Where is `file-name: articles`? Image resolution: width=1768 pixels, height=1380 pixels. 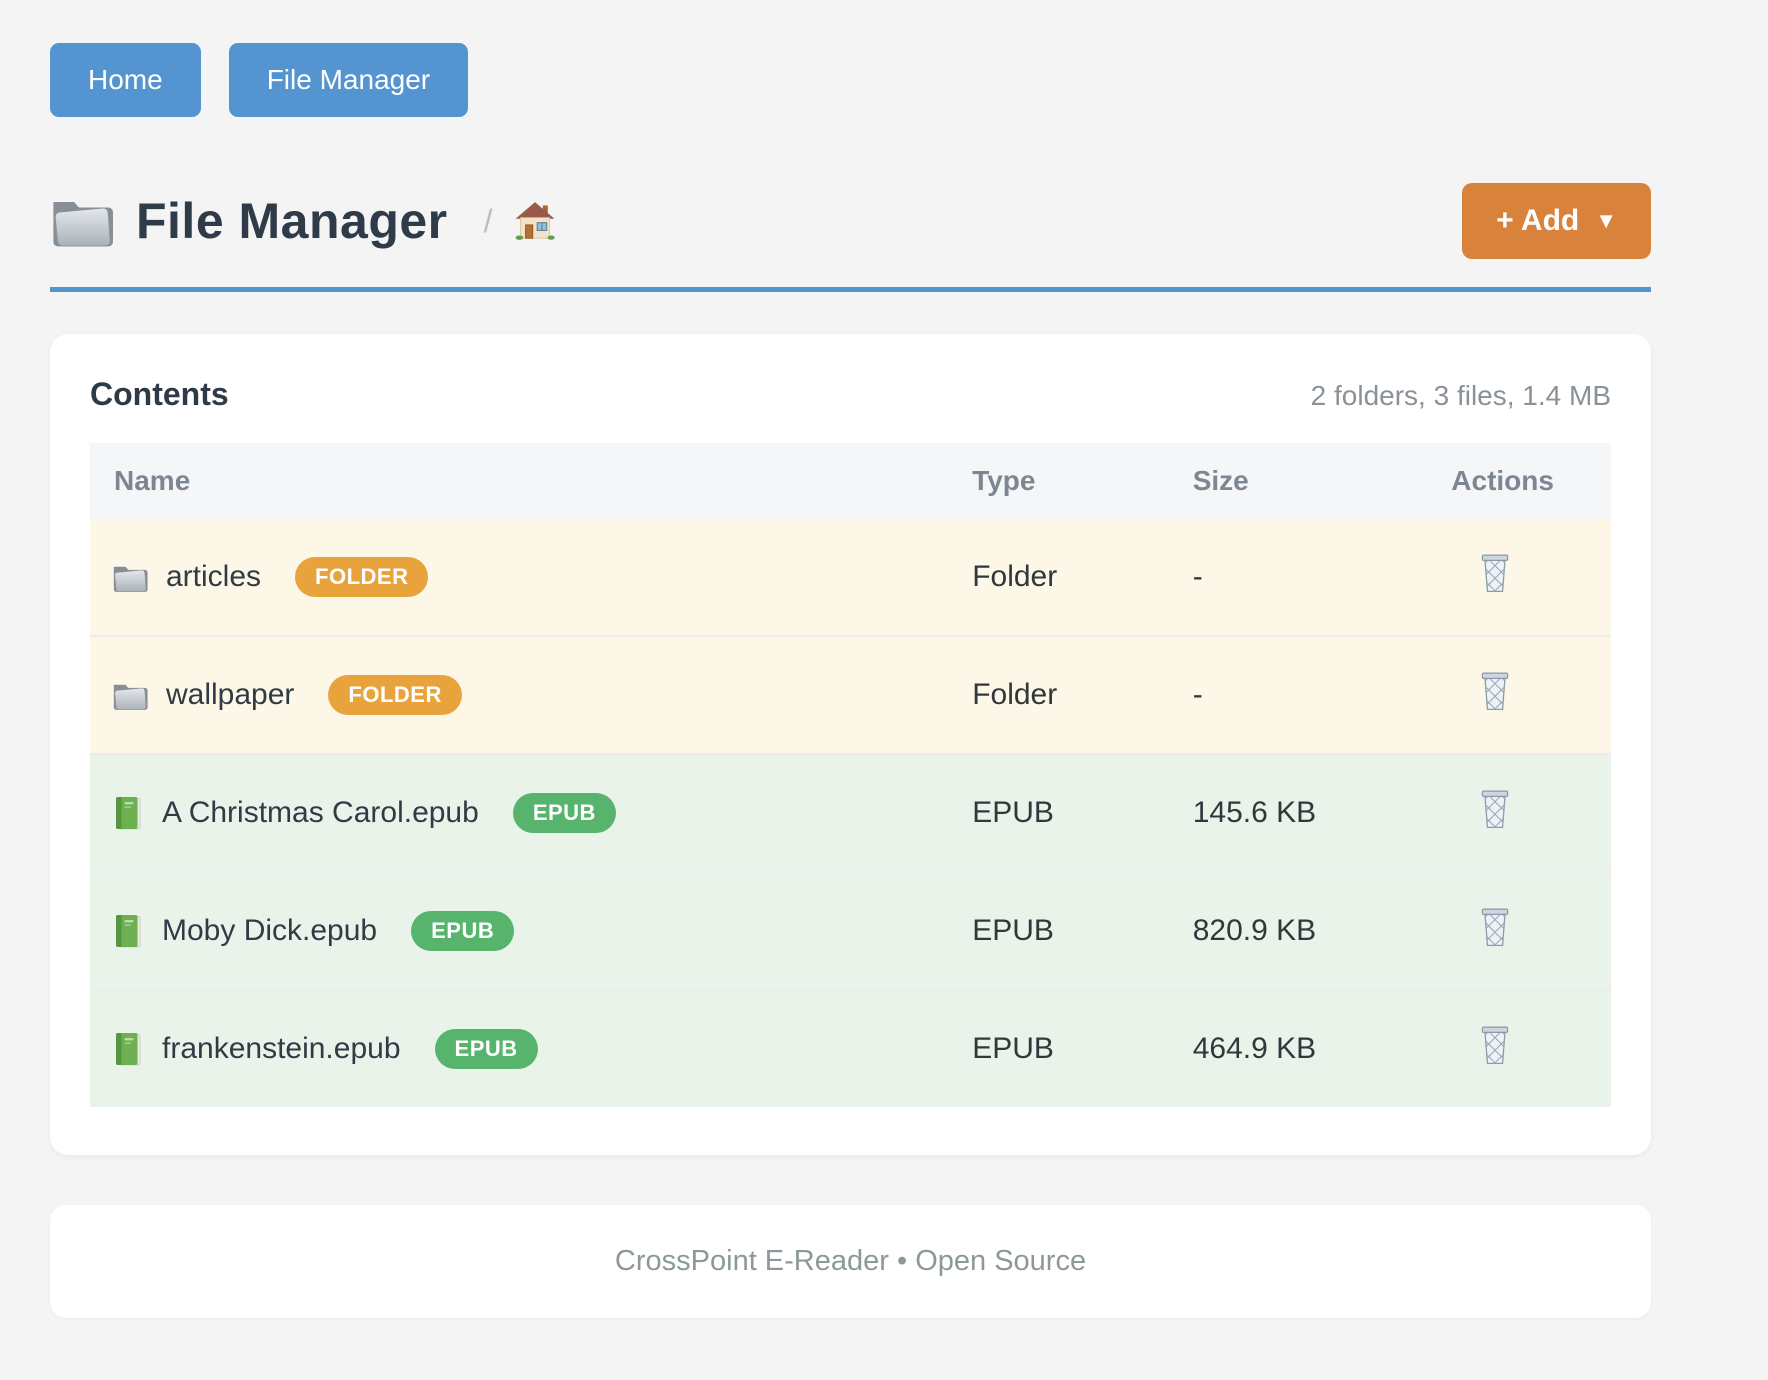 file-name: articles is located at coordinates (214, 576).